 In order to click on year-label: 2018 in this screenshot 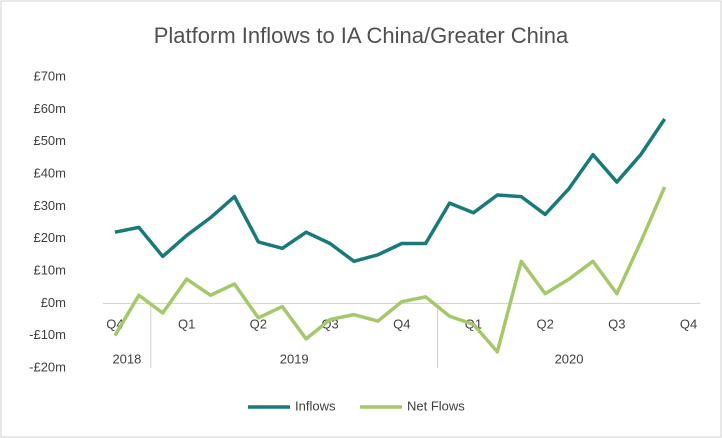, I will do `click(126, 358)`.